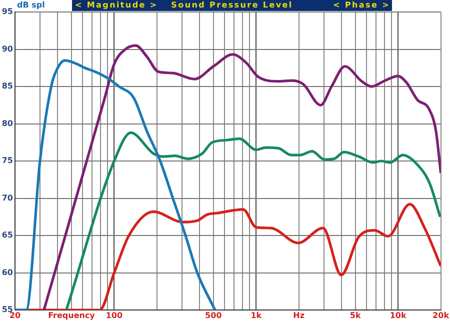 This screenshot has height=322, width=450. What do you see at coordinates (441, 315) in the screenshot?
I see `x-tick-label: 20k` at bounding box center [441, 315].